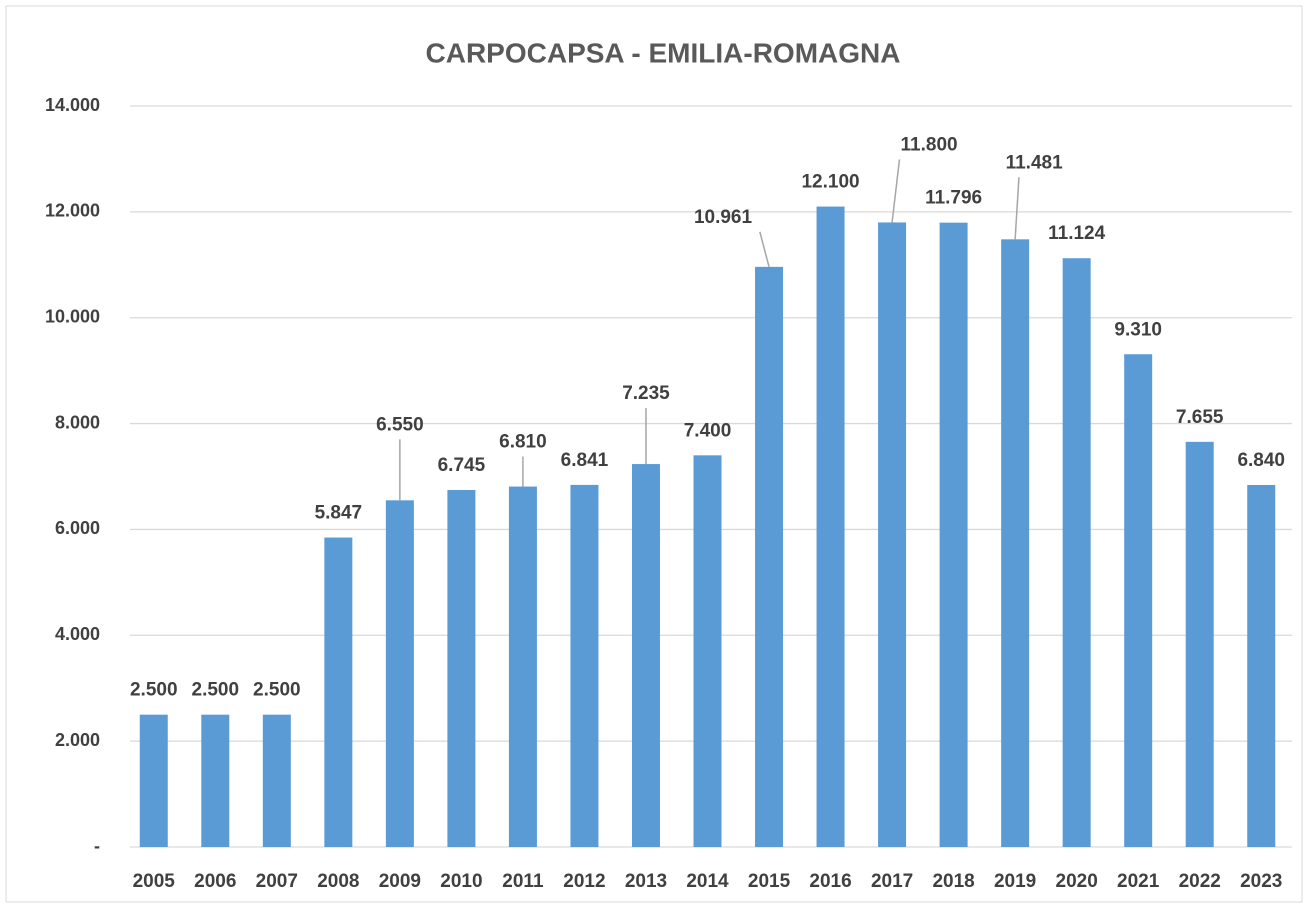 The height and width of the screenshot is (907, 1306). I want to click on data-label: 11.124, so click(1076, 233).